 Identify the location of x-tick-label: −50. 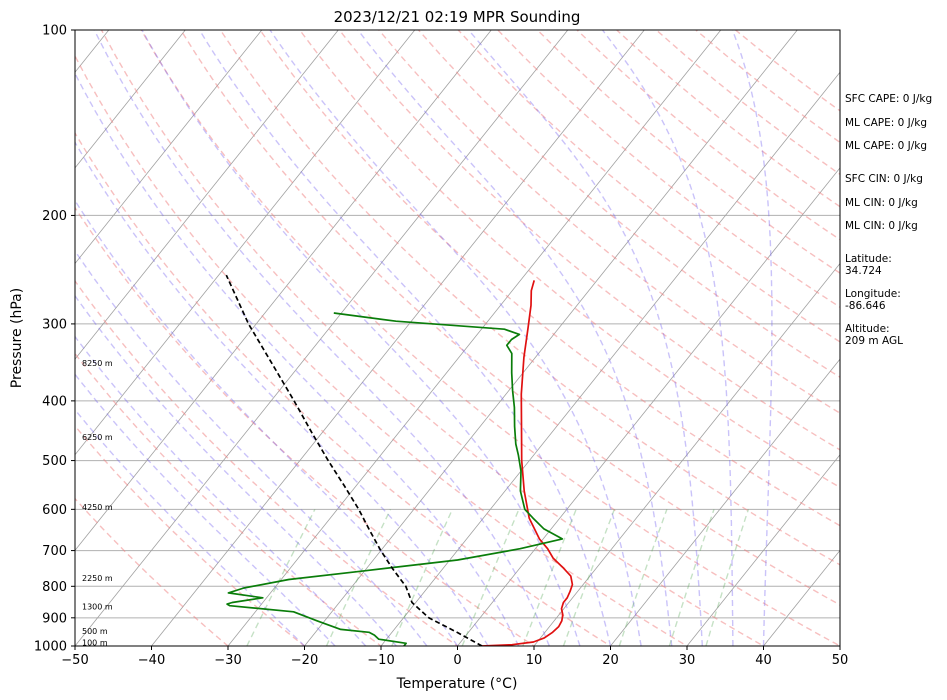
(74, 660).